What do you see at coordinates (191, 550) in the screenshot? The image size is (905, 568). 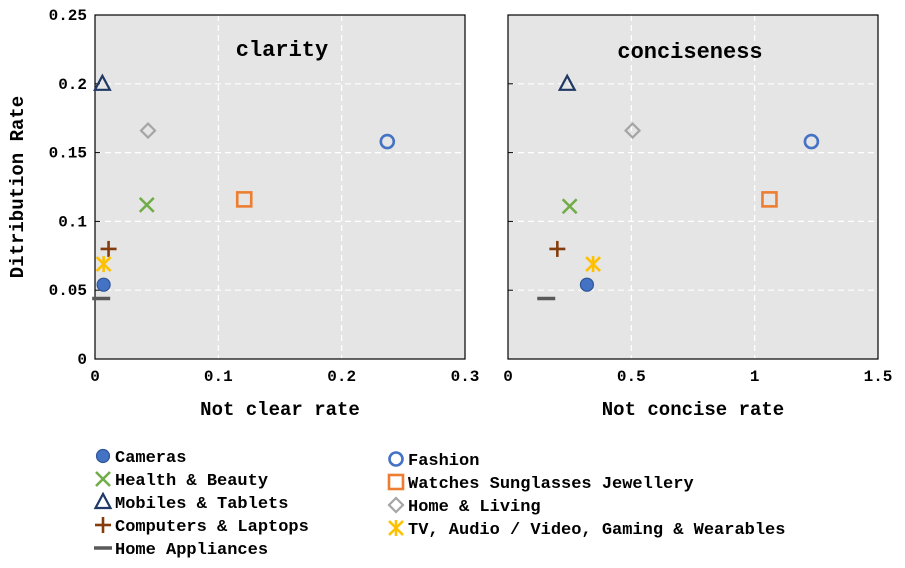 I see `legend-label: Home Appliances` at bounding box center [191, 550].